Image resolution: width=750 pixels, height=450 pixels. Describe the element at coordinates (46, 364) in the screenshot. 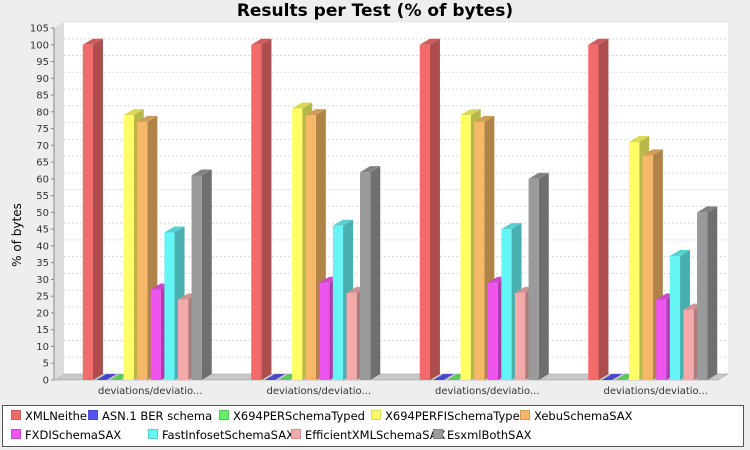

I see `y-tick-label: 5` at that location.